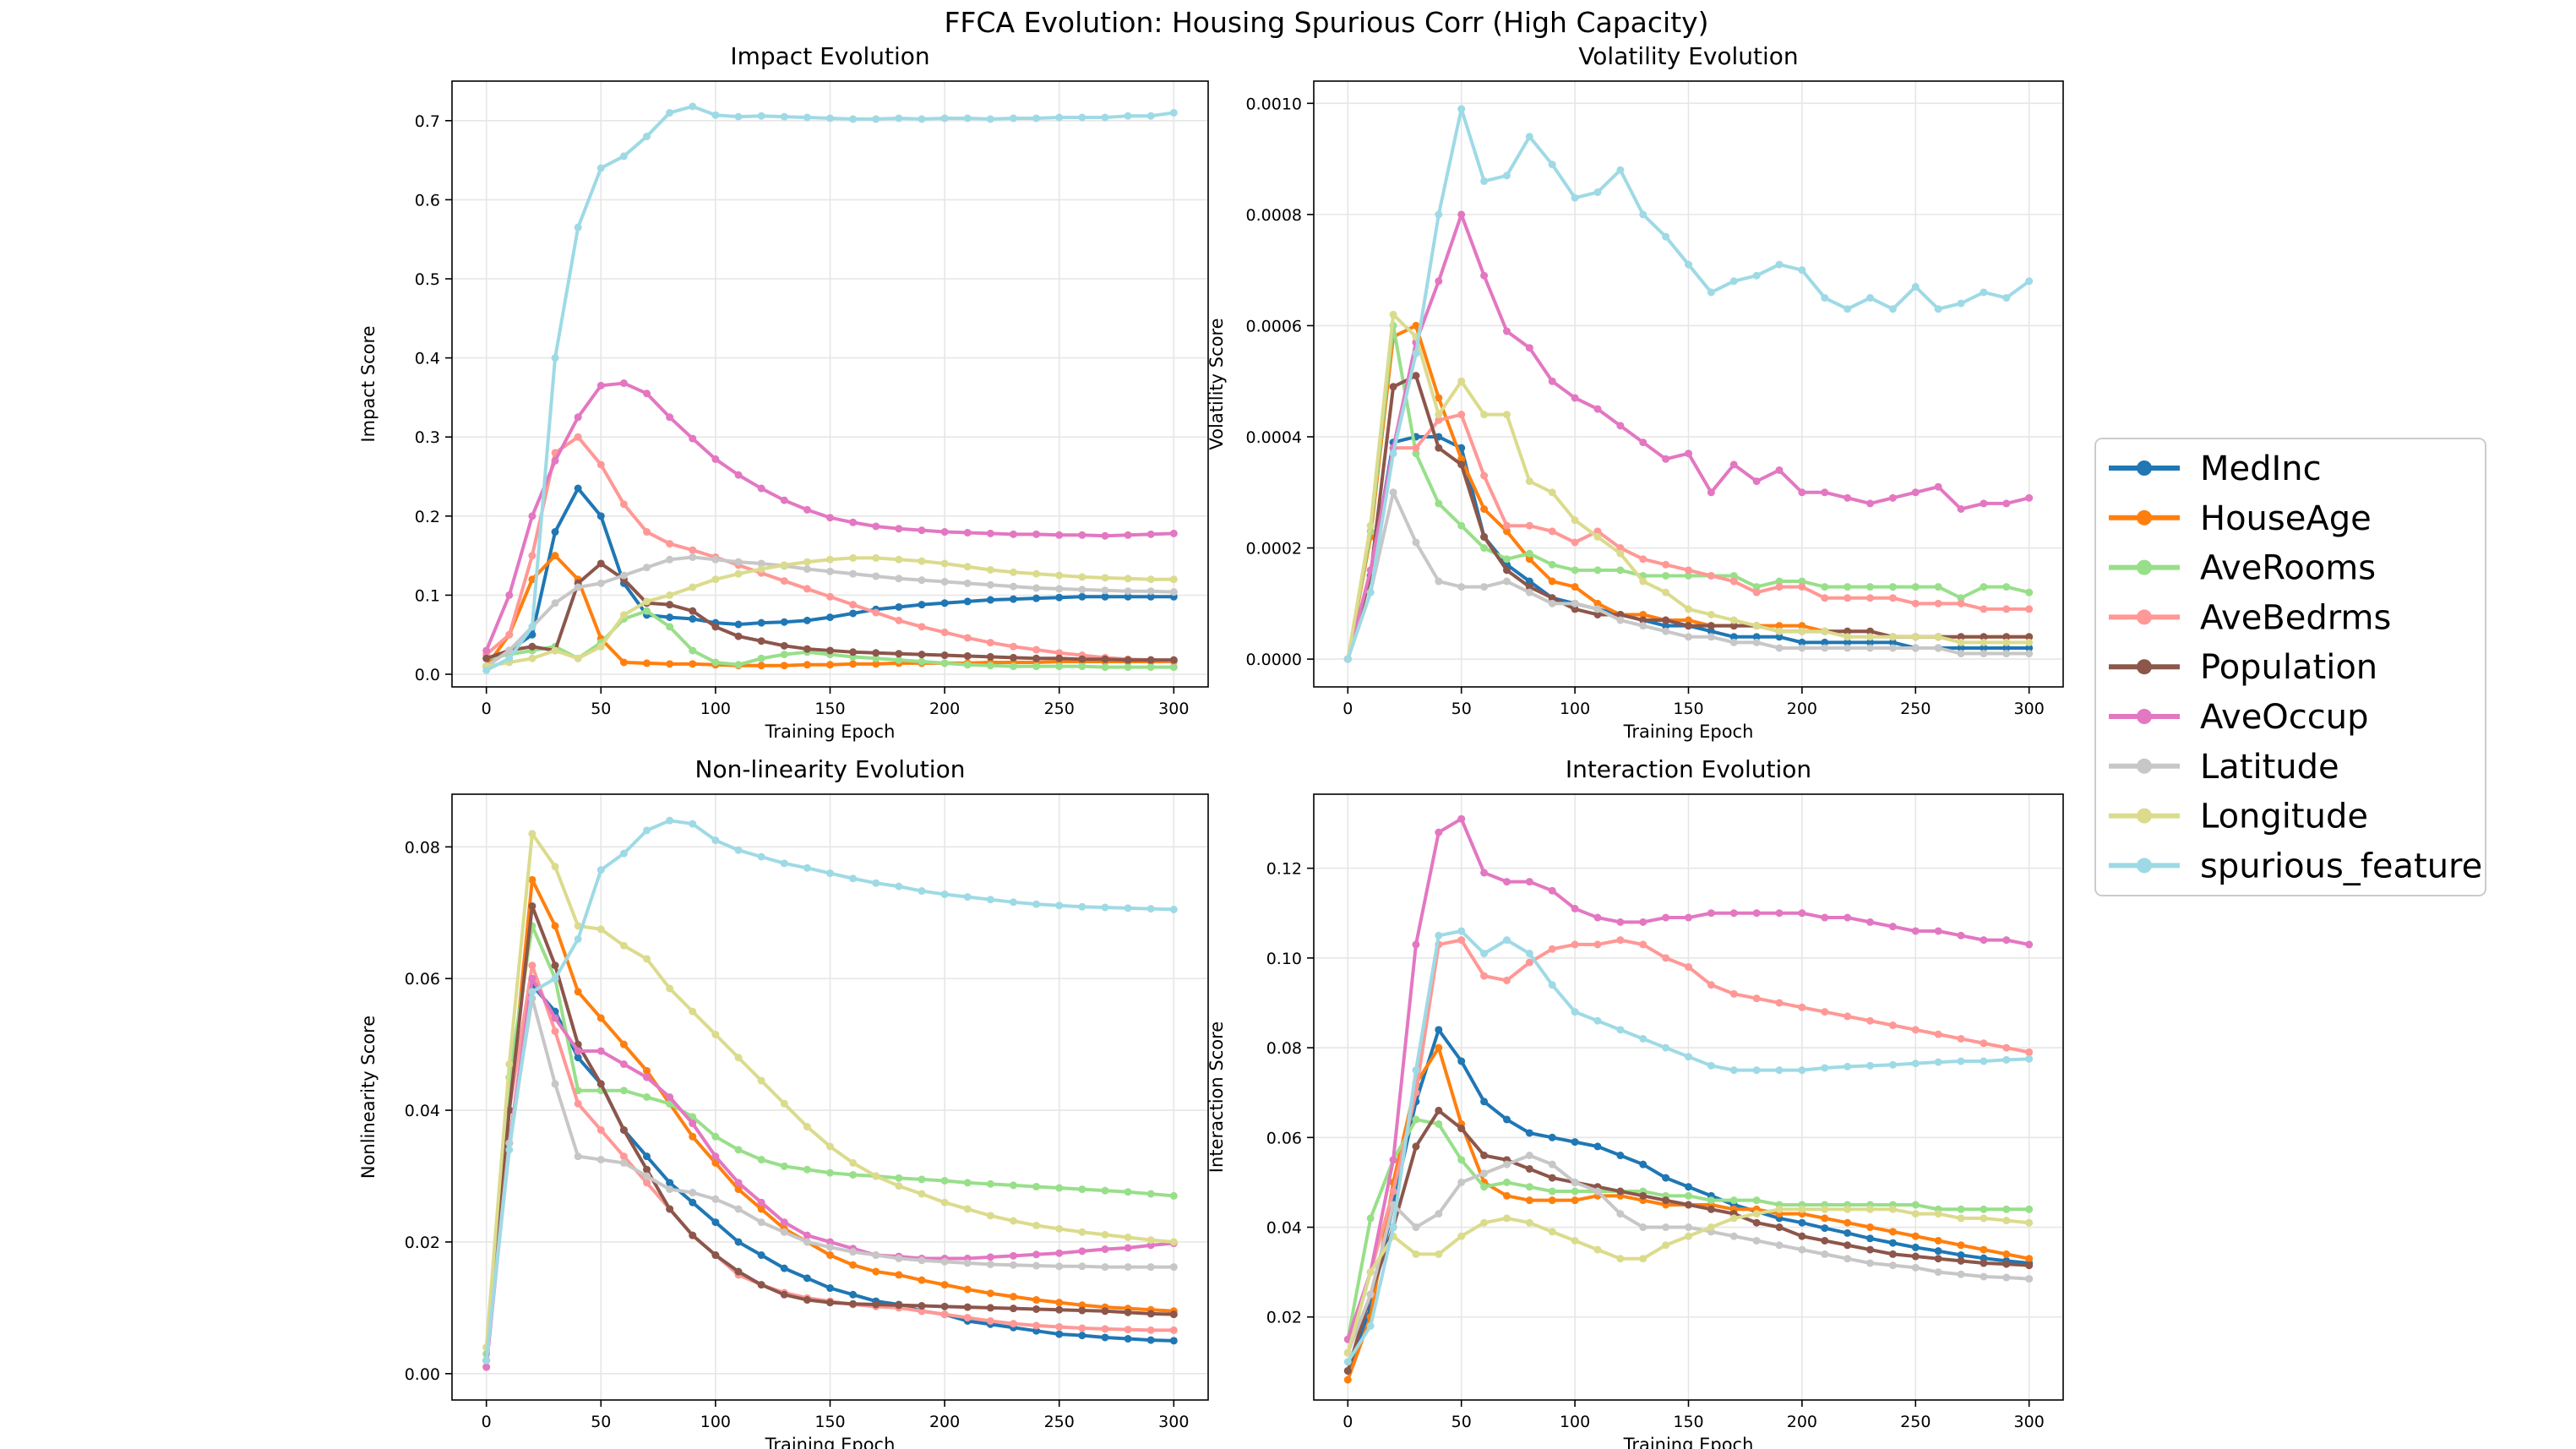 Image resolution: width=2576 pixels, height=1449 pixels. What do you see at coordinates (427, 437) in the screenshot?
I see `y-tick-label: 0.3` at bounding box center [427, 437].